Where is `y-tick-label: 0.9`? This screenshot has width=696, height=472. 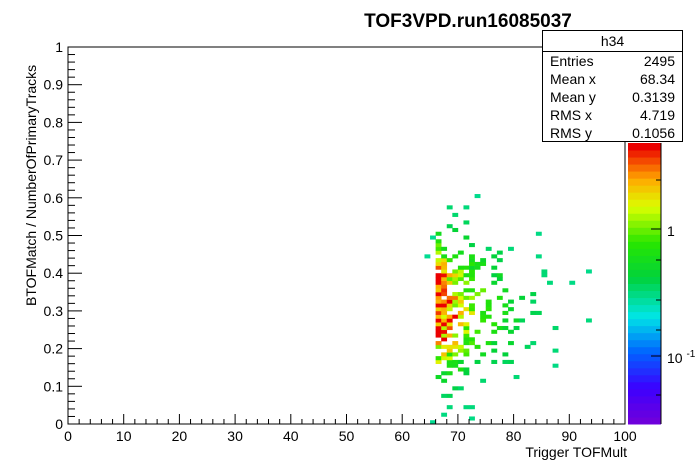 y-tick-label: 0.9 is located at coordinates (54, 85).